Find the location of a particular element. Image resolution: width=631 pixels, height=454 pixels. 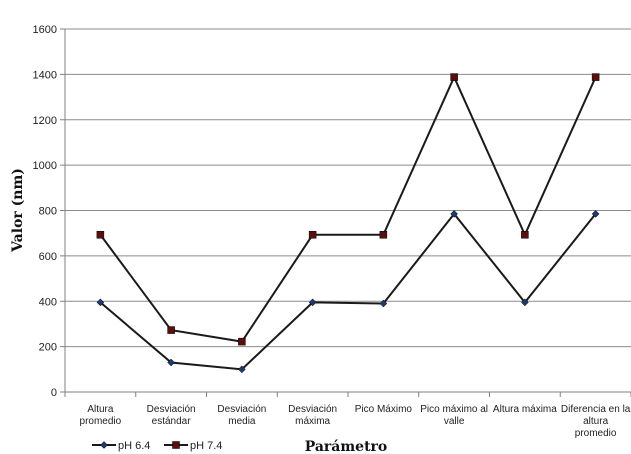

y-tick-label: 1000 is located at coordinates (45, 166).